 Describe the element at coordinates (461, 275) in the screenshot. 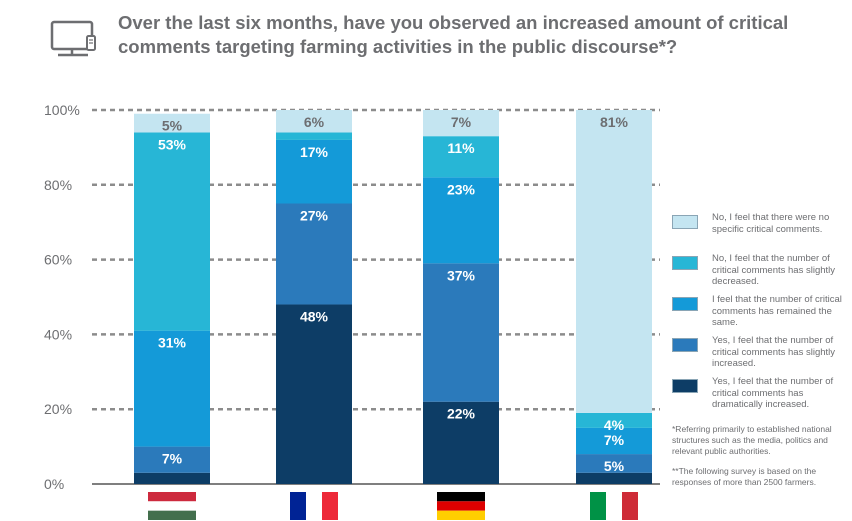

I see `data-label: 37%` at that location.